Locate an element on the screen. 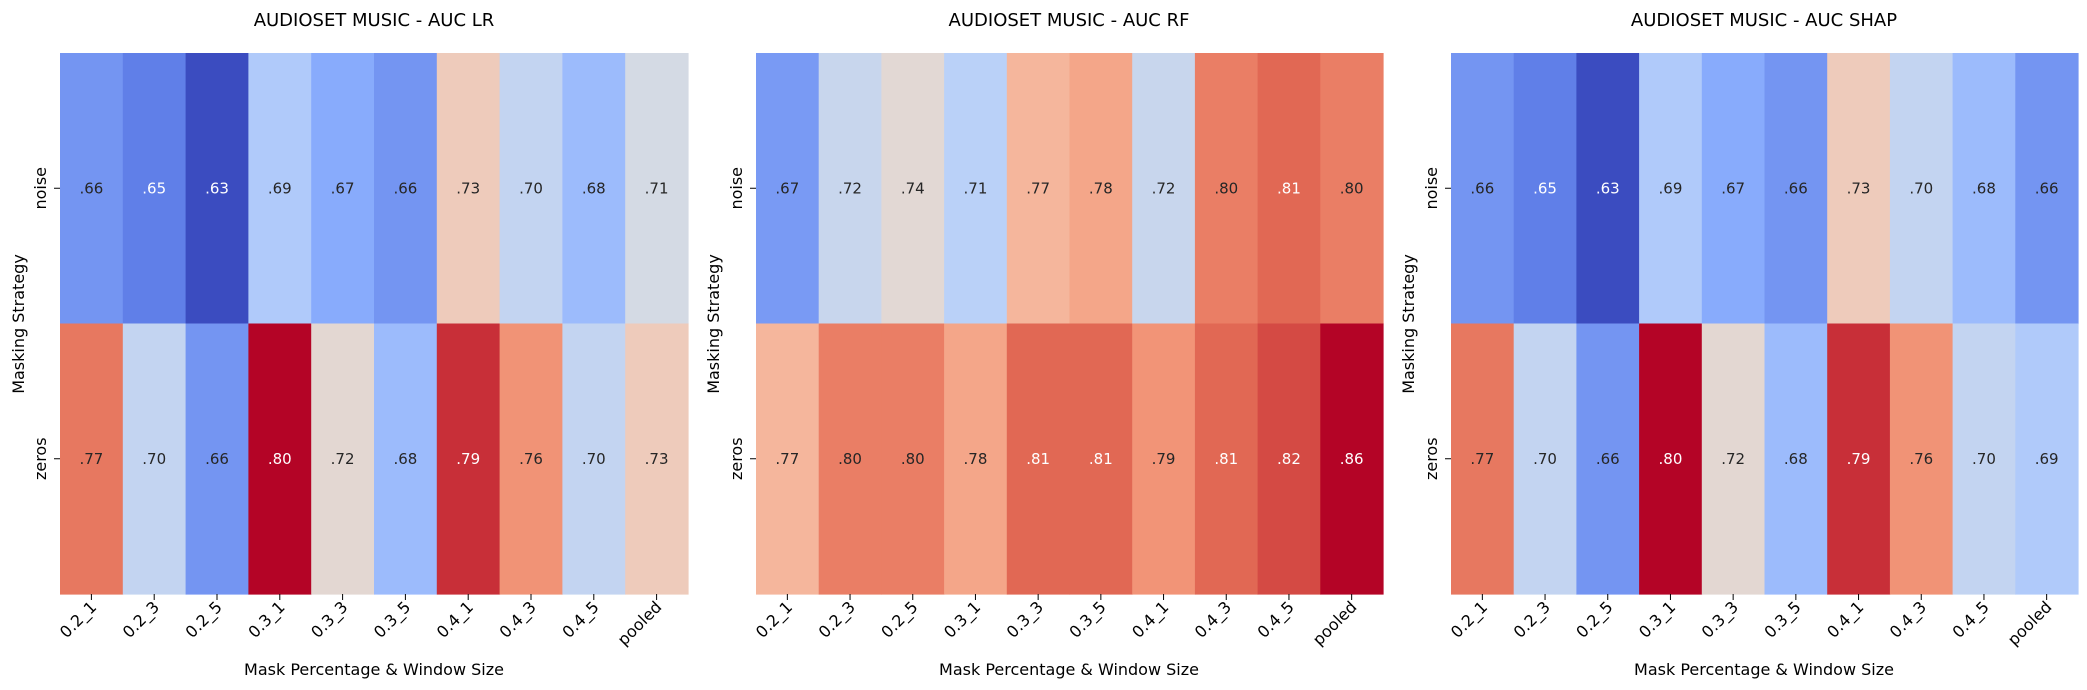 The width and height of the screenshot is (2087, 690). x-tick-label: pooled is located at coordinates (640, 623).